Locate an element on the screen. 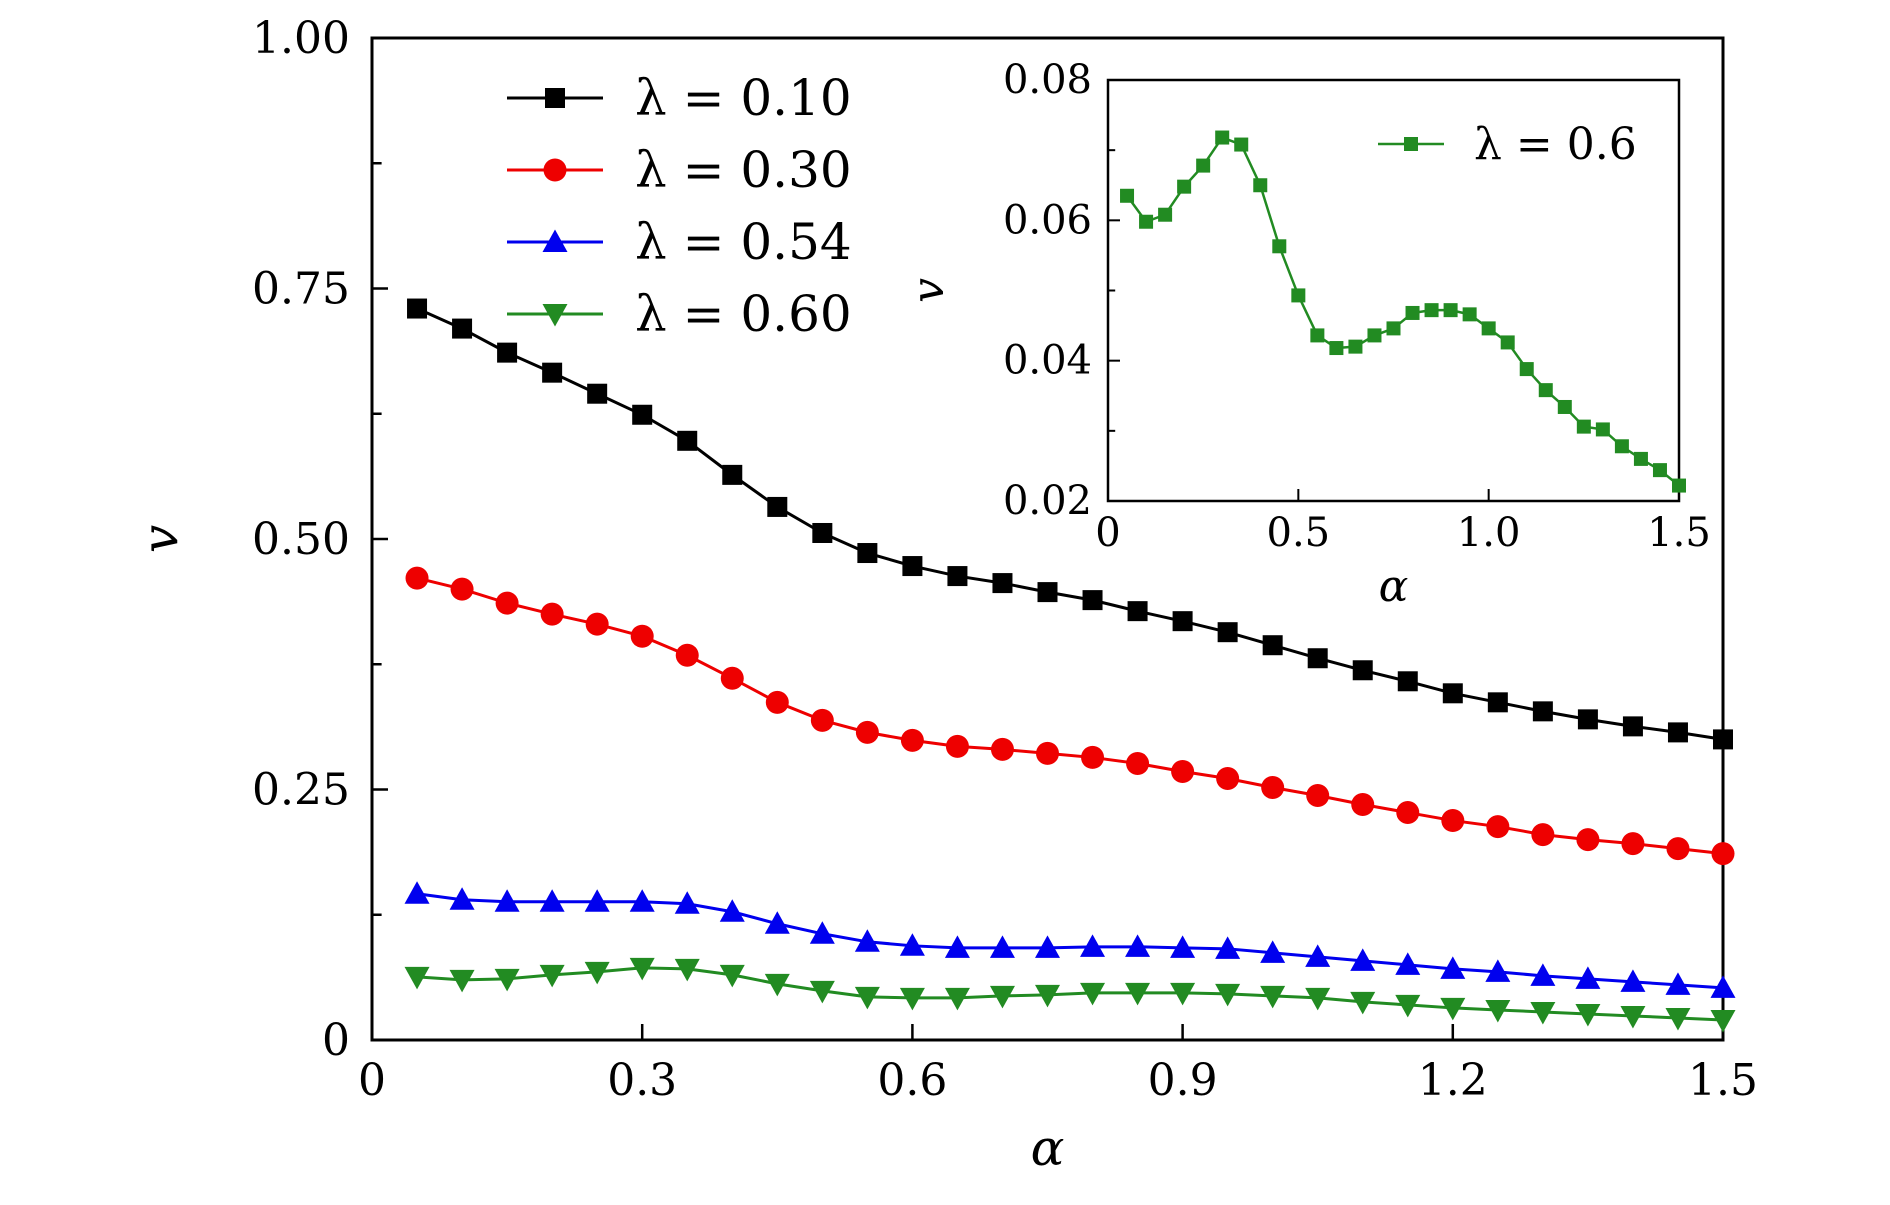 This screenshot has width=1890, height=1205. x-tick-label: 0.3 is located at coordinates (642, 1080).